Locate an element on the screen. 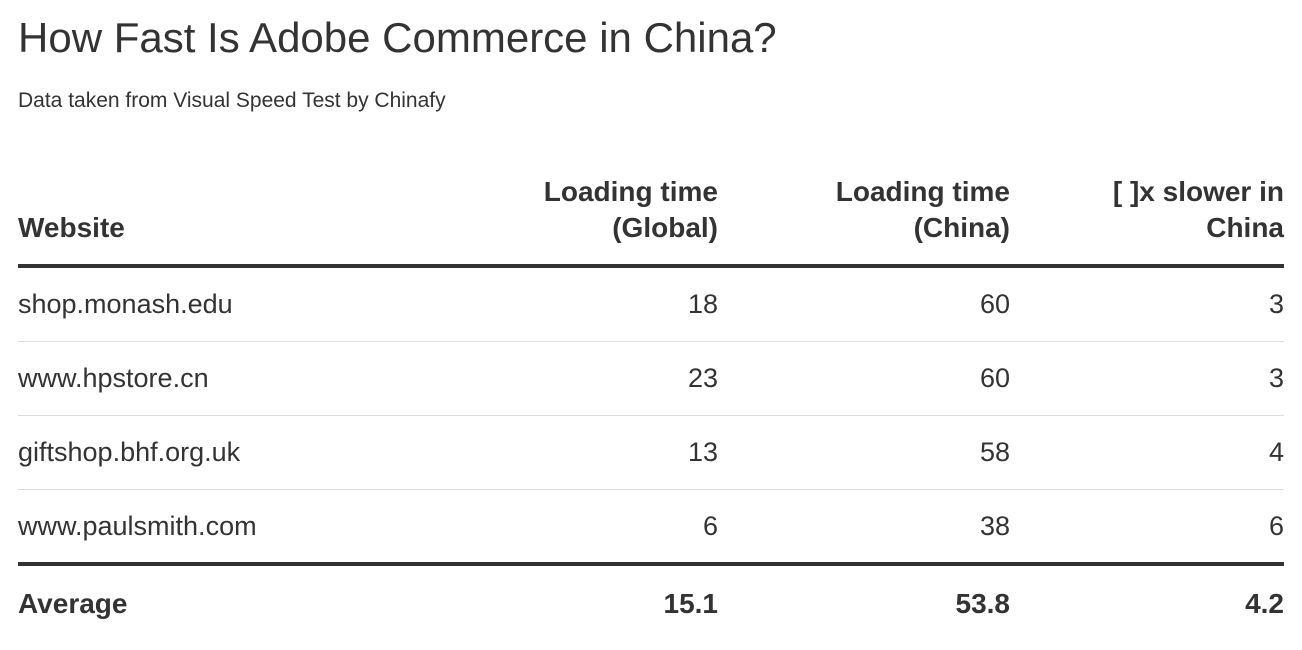 This screenshot has width=1302, height=650. page-title: How Fast Is Adobe Commerce in China? is located at coordinates (397, 37).